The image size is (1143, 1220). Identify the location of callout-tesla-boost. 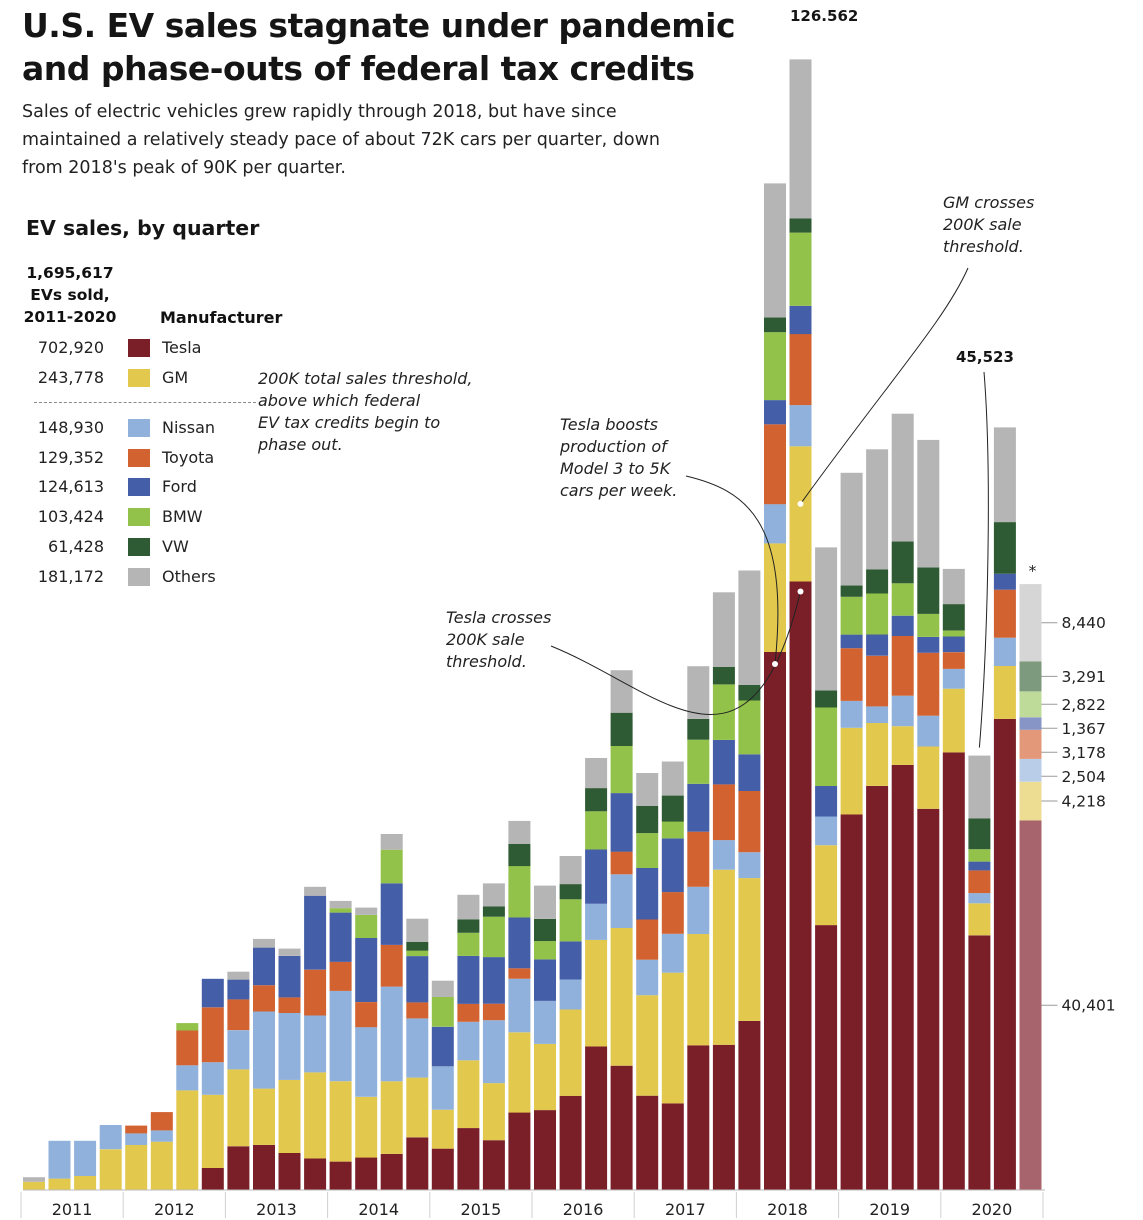
(732, 570).